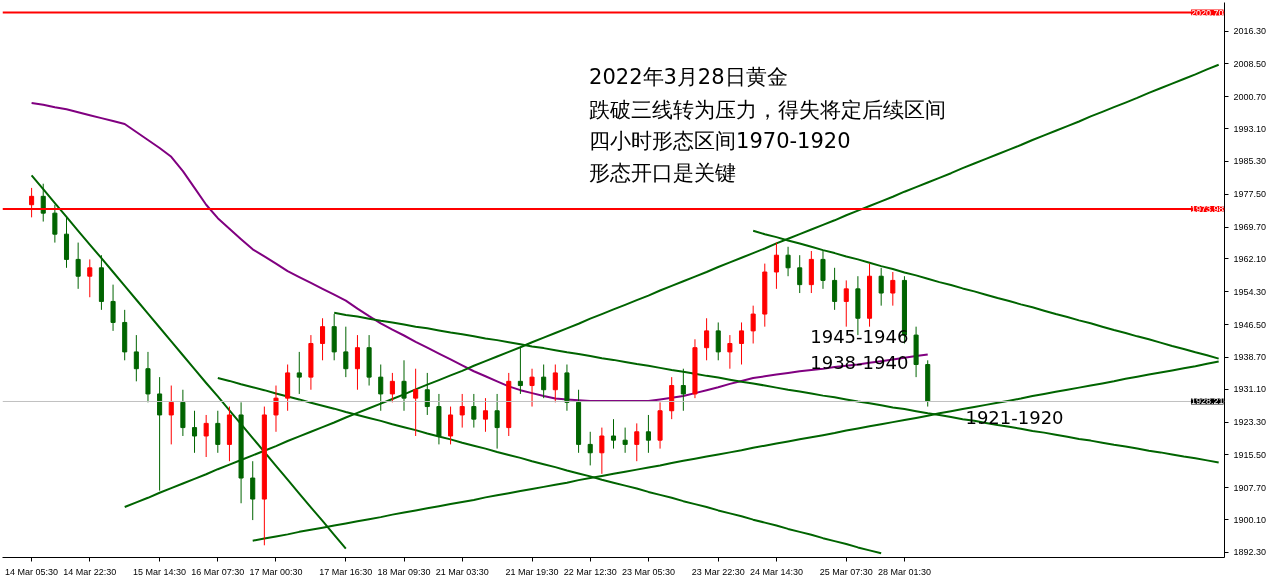  What do you see at coordinates (720, 140) in the screenshot?
I see `annotation: 四小时形态区间1970-1920` at bounding box center [720, 140].